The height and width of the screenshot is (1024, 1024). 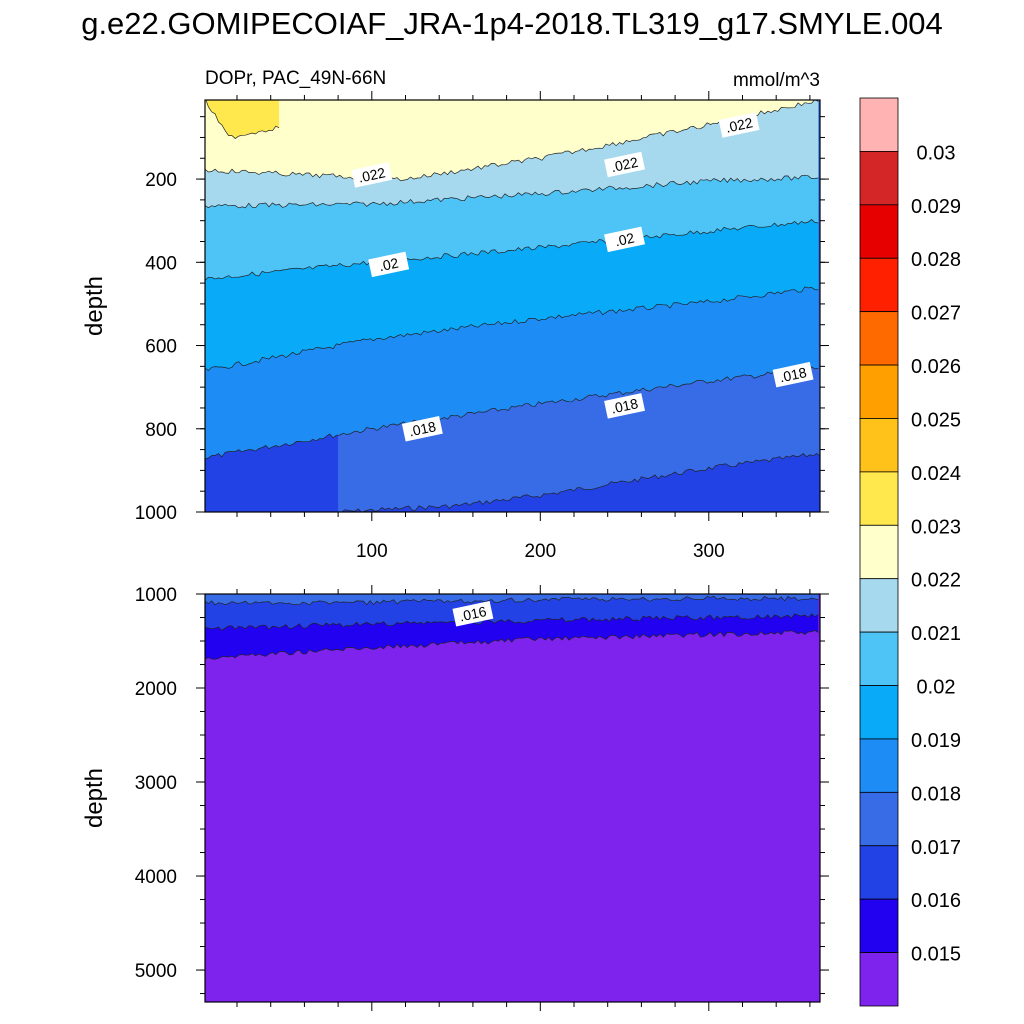 I want to click on y-tick-label: 3000, so click(x=156, y=783).